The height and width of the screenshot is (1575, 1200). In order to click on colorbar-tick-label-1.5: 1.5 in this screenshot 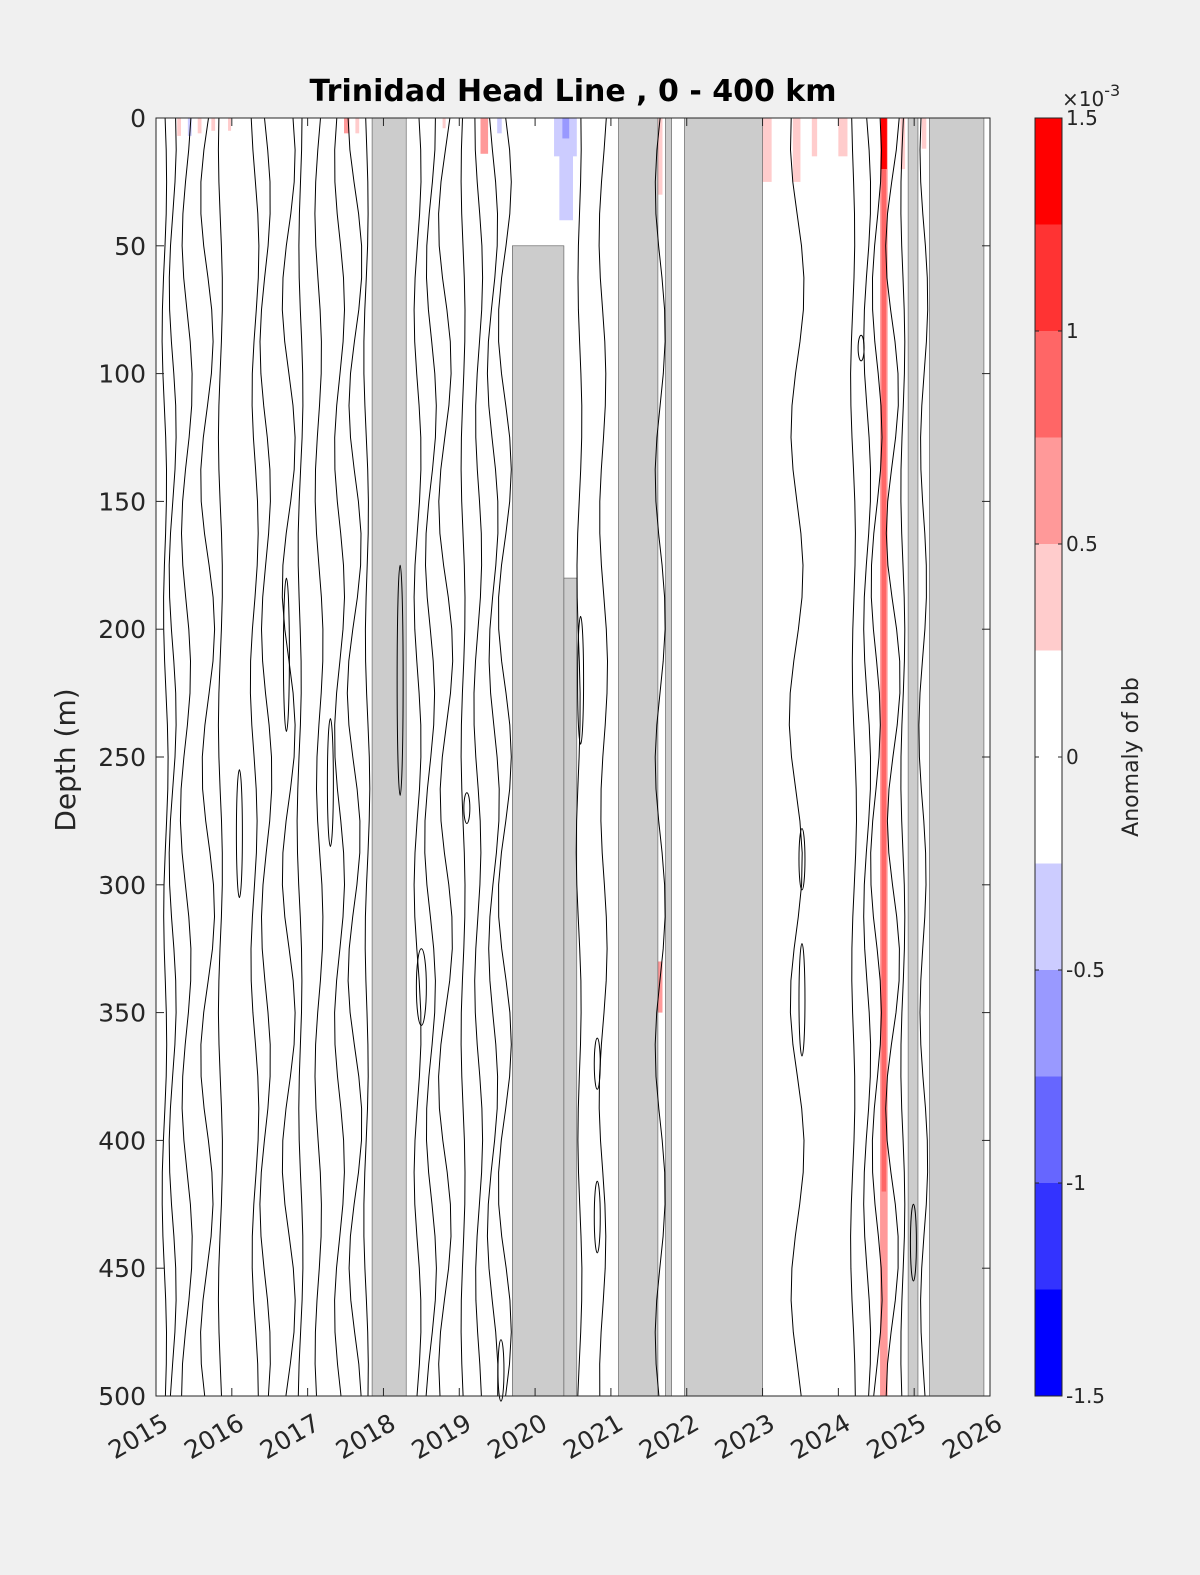, I will do `click(1082, 118)`.